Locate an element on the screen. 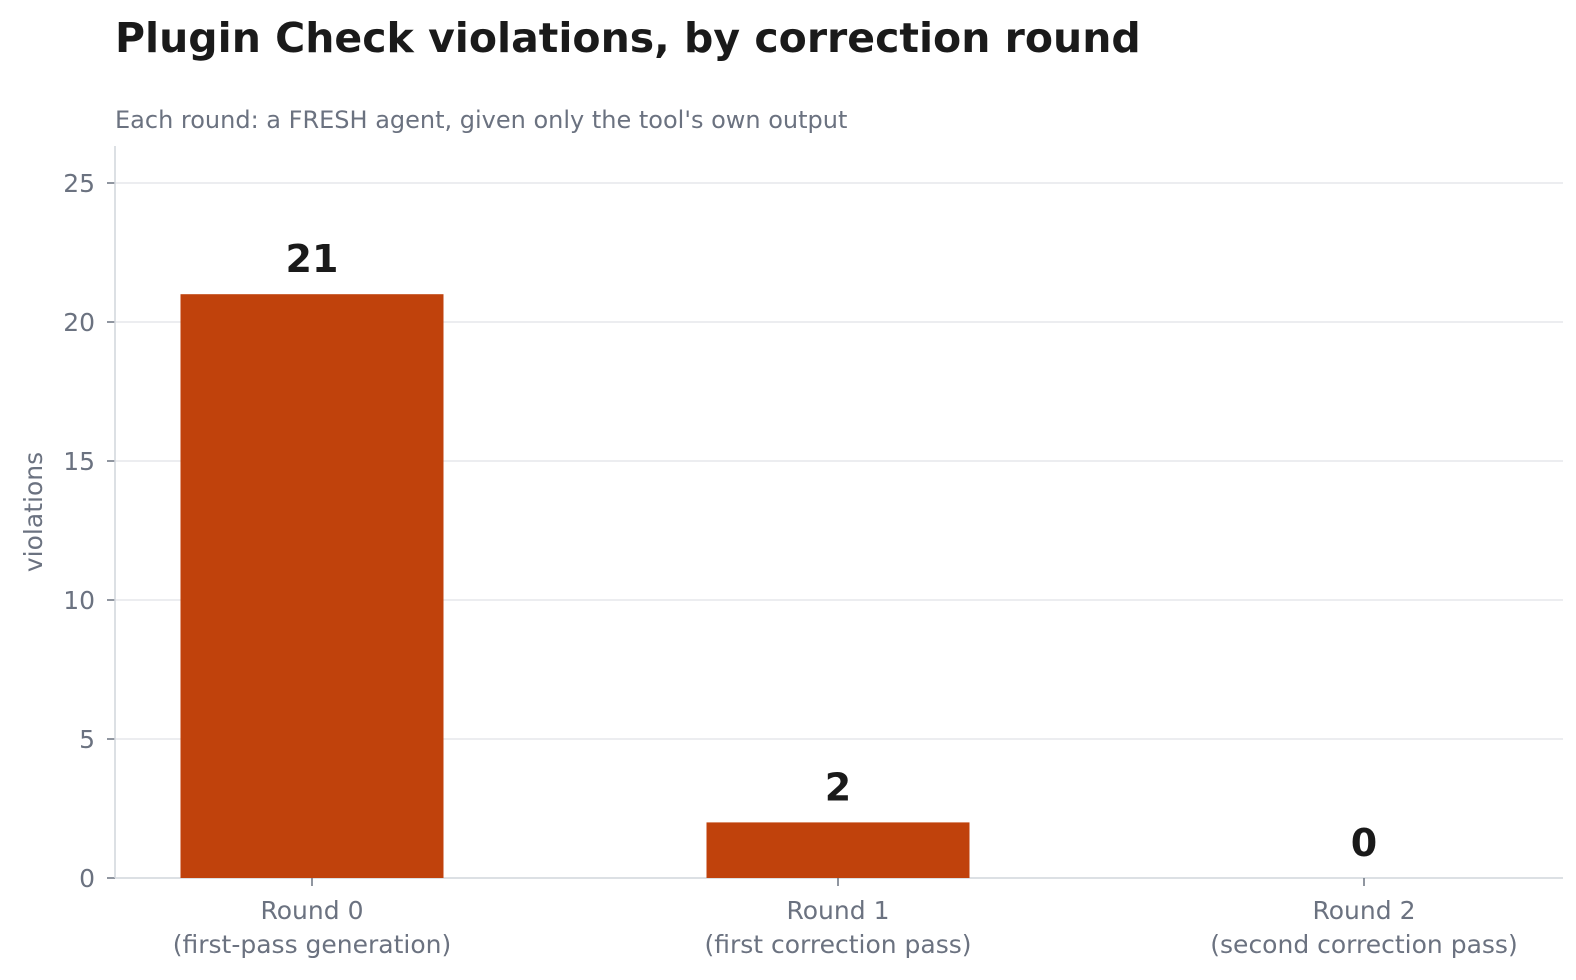  y-axis-label: violations is located at coordinates (33, 512).